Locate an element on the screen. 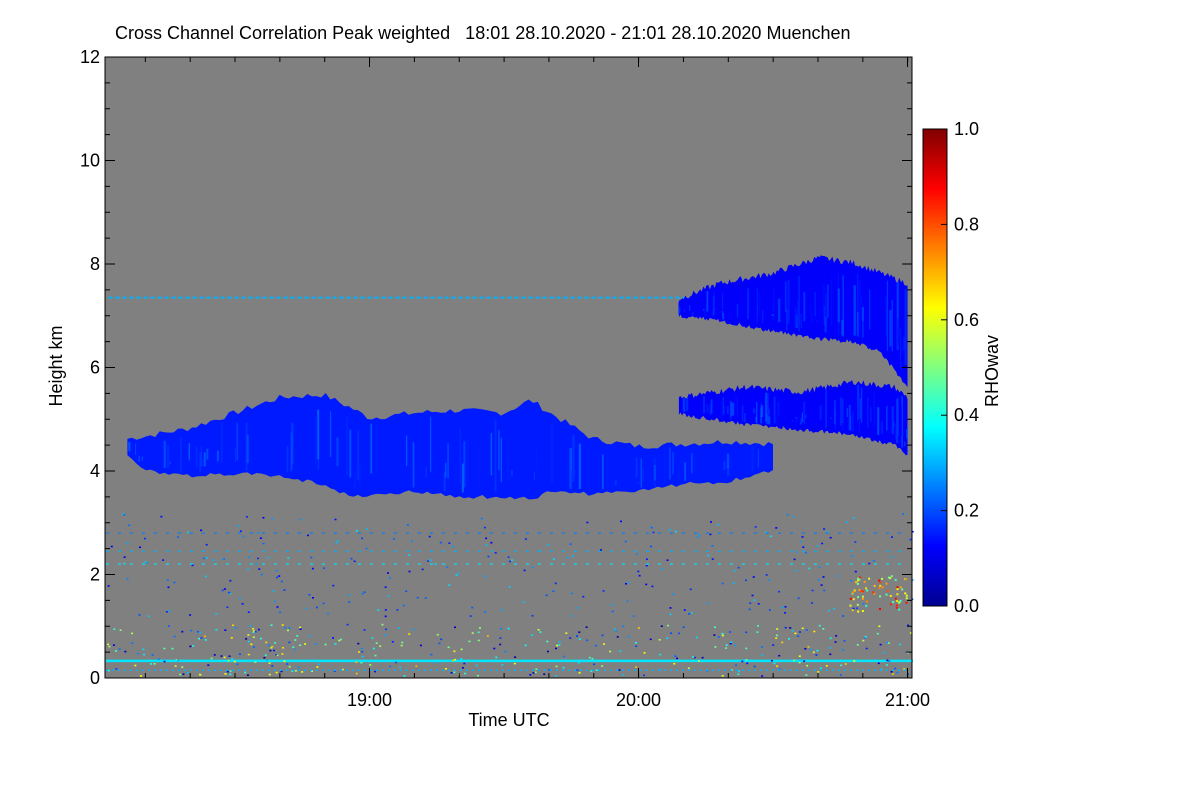  mid-cloud-patches is located at coordinates (793, 418).